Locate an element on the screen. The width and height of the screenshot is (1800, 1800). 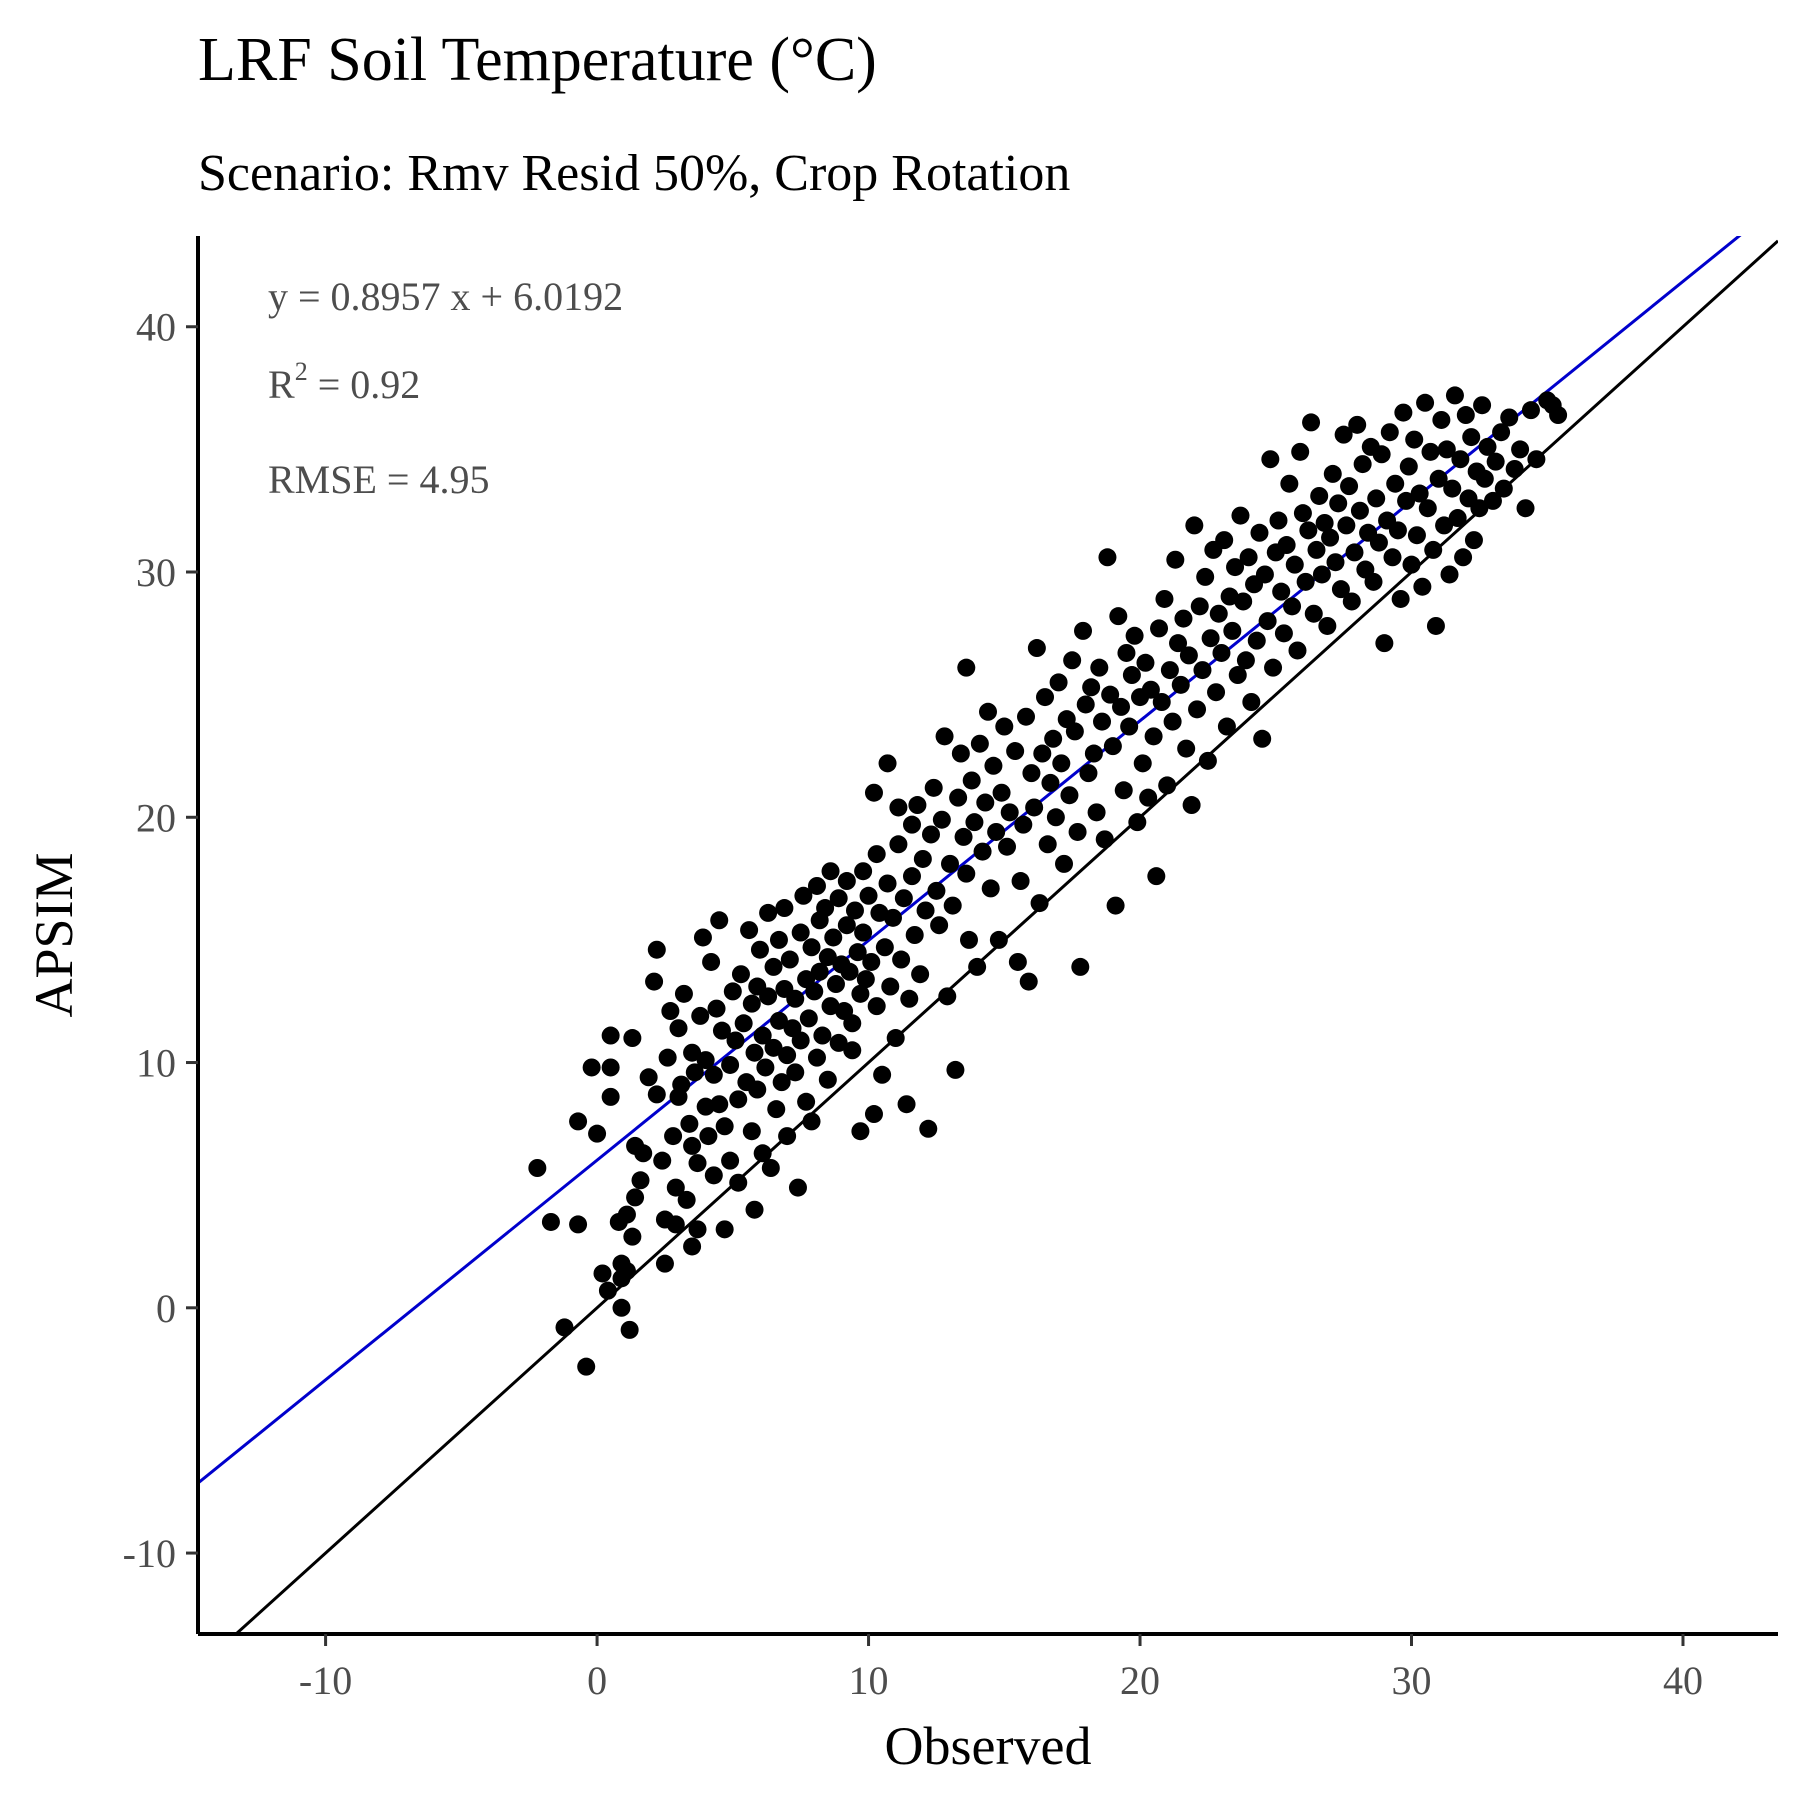
y-tick-label: 0 is located at coordinates (166, 1308).